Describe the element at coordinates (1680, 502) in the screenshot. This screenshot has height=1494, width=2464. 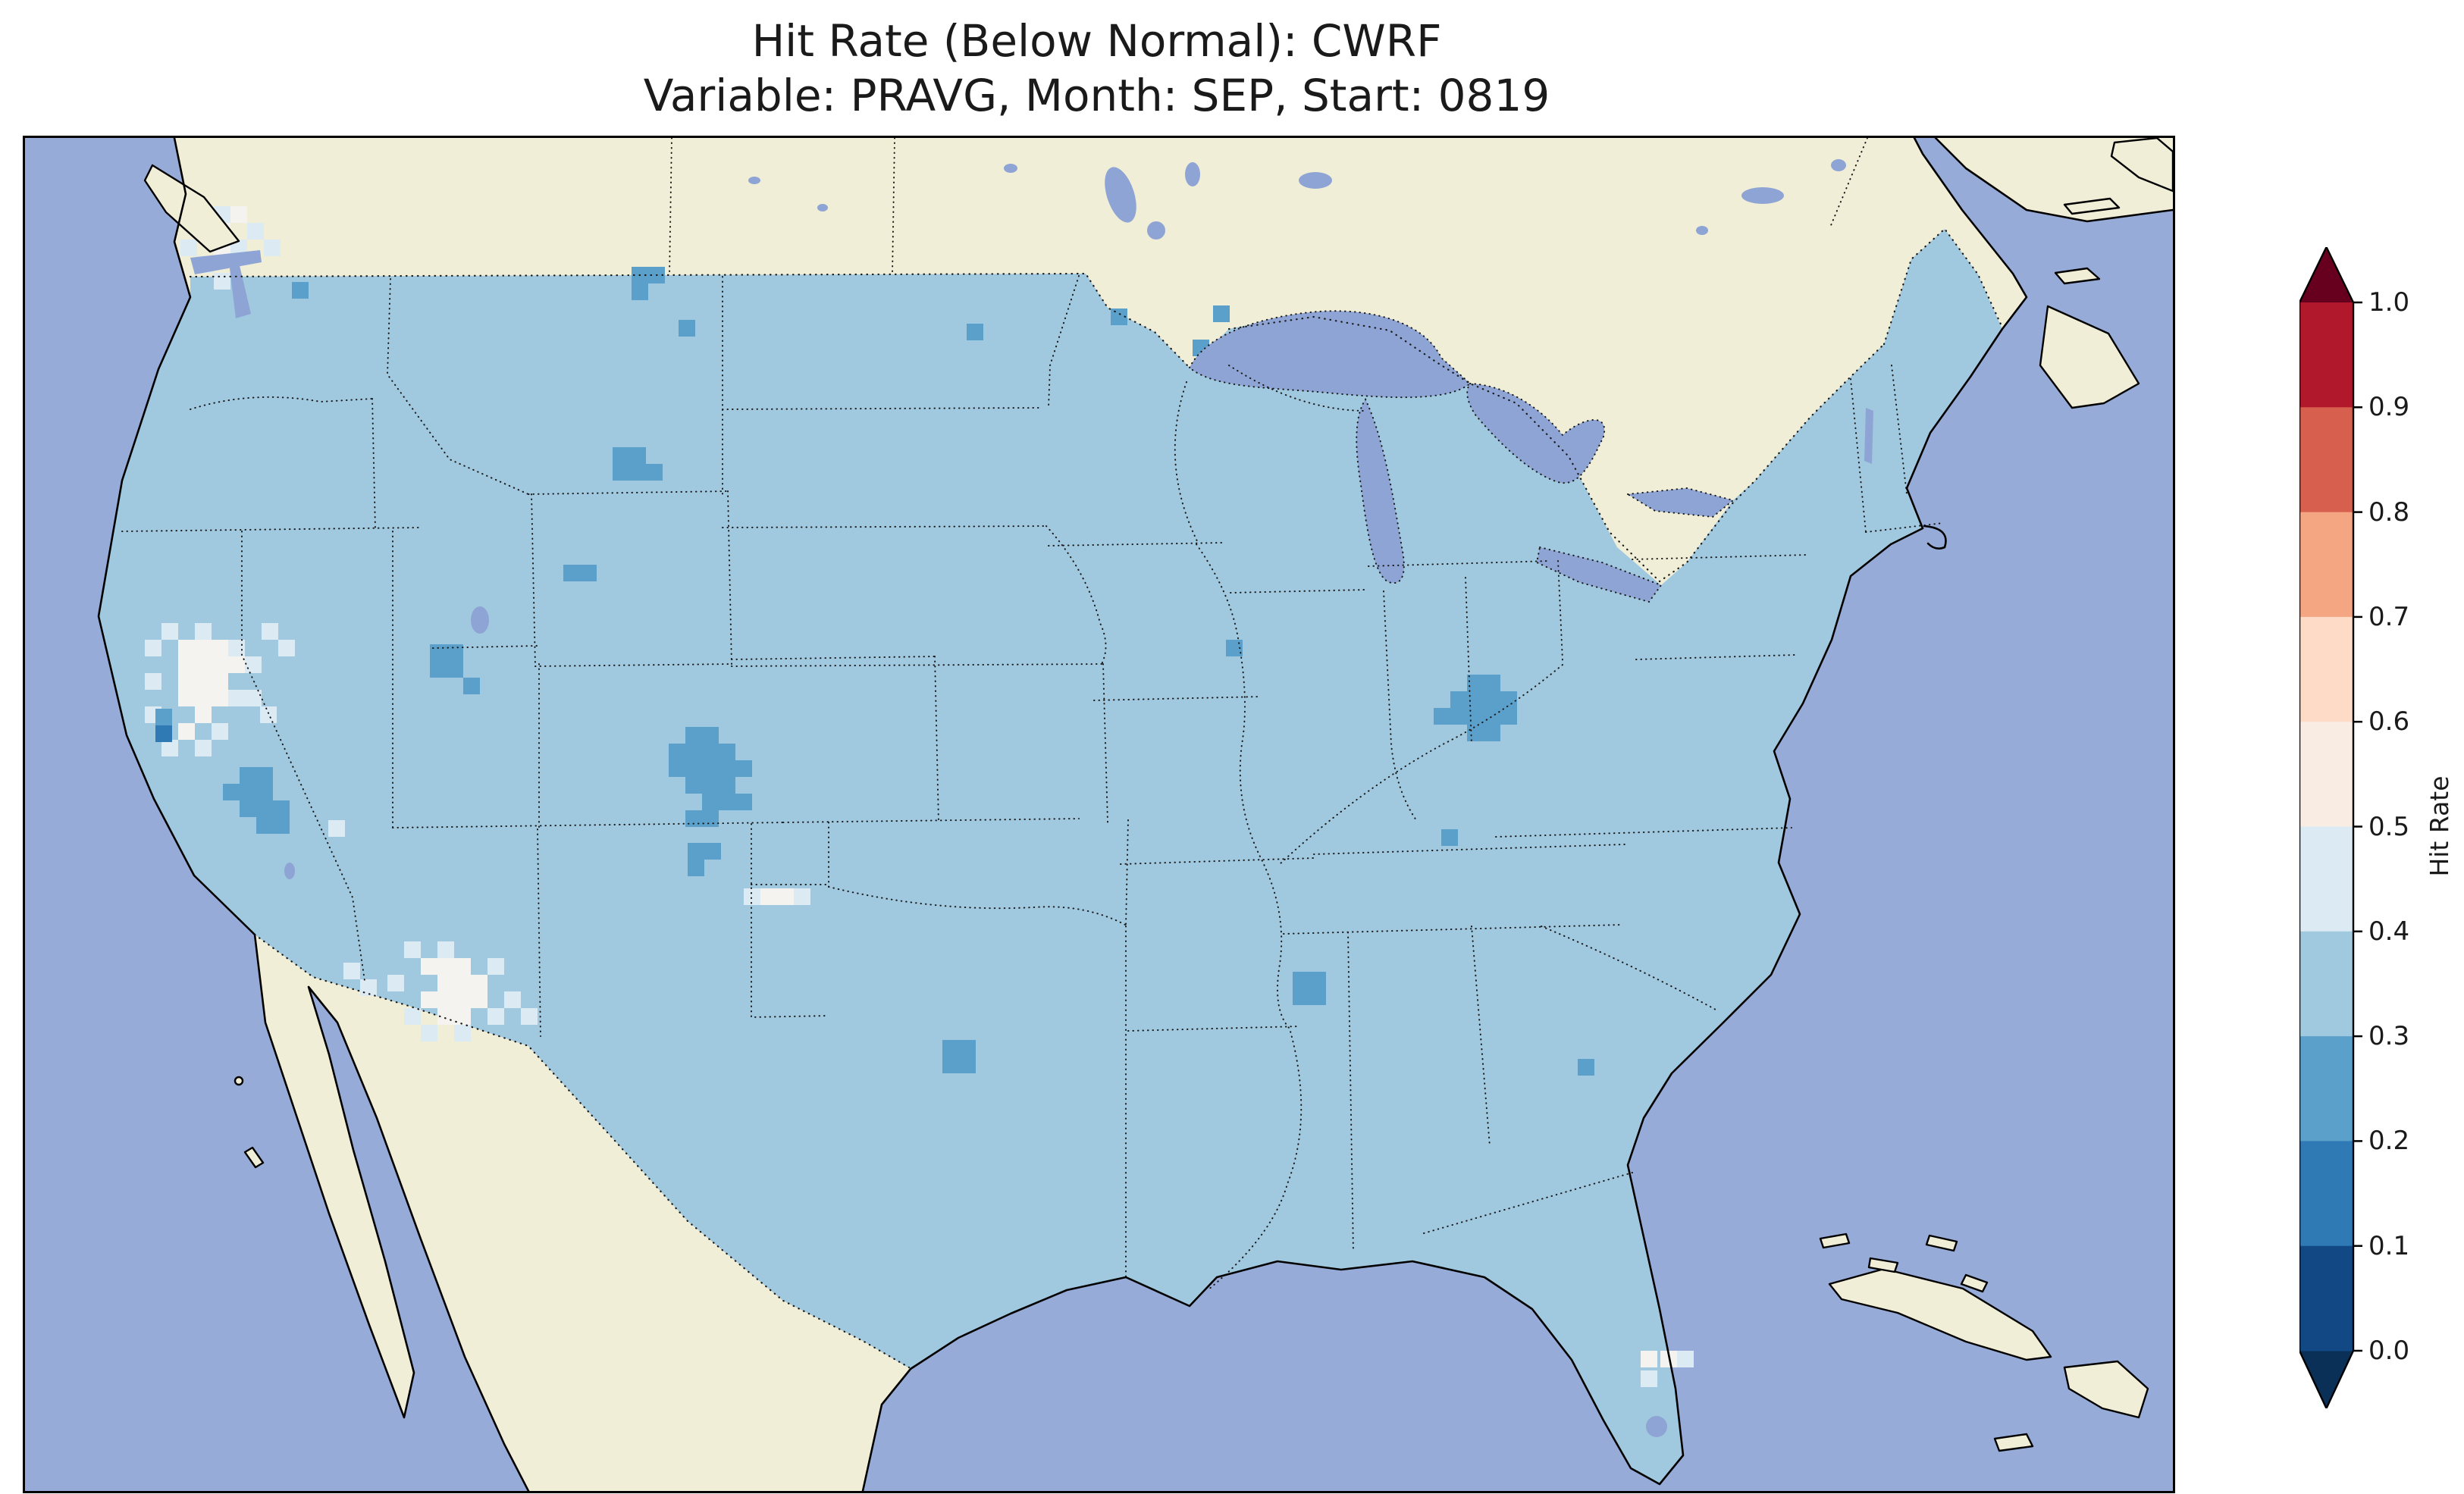
I see `lake-ontario-outline` at that location.